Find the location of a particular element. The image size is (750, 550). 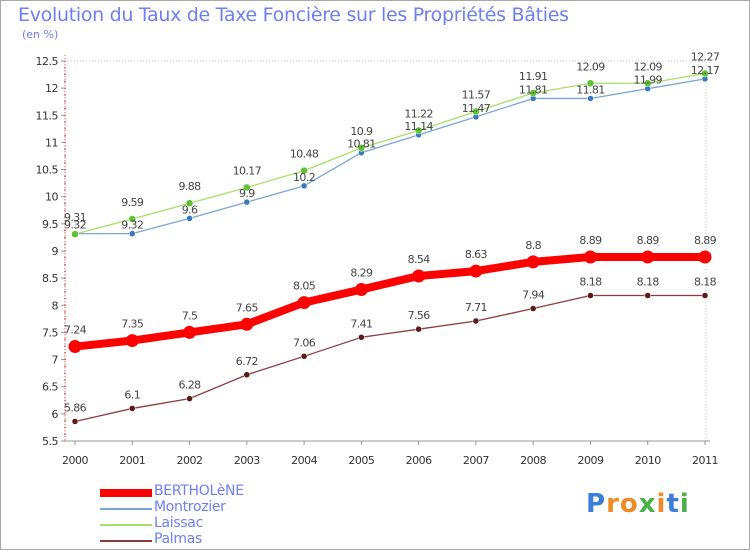

data-label: 9.32 is located at coordinates (75, 225).